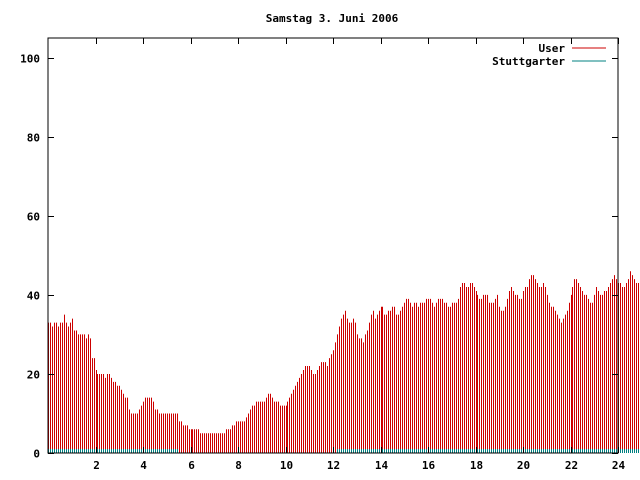  Describe the element at coordinates (238, 465) in the screenshot. I see `x-tick-label: 8` at that location.